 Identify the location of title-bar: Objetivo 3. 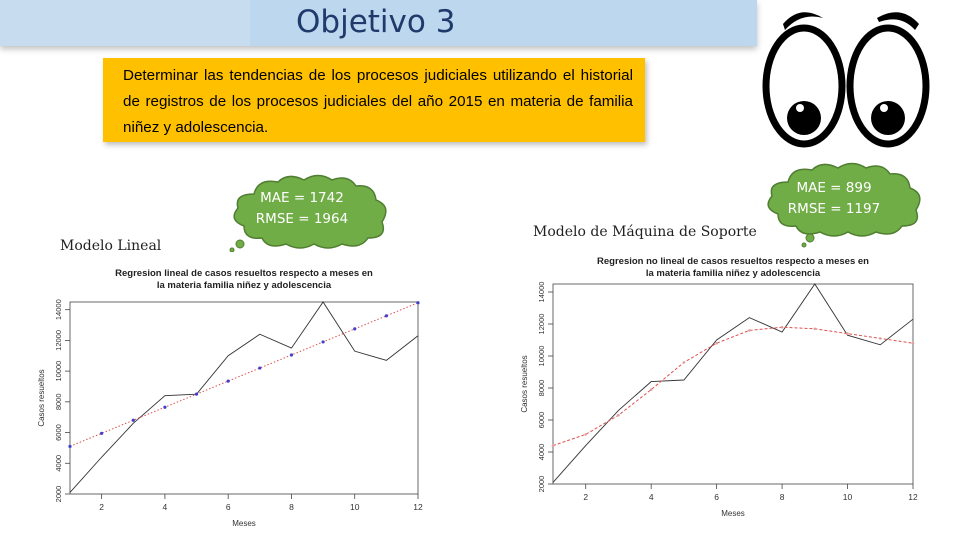
(378, 23).